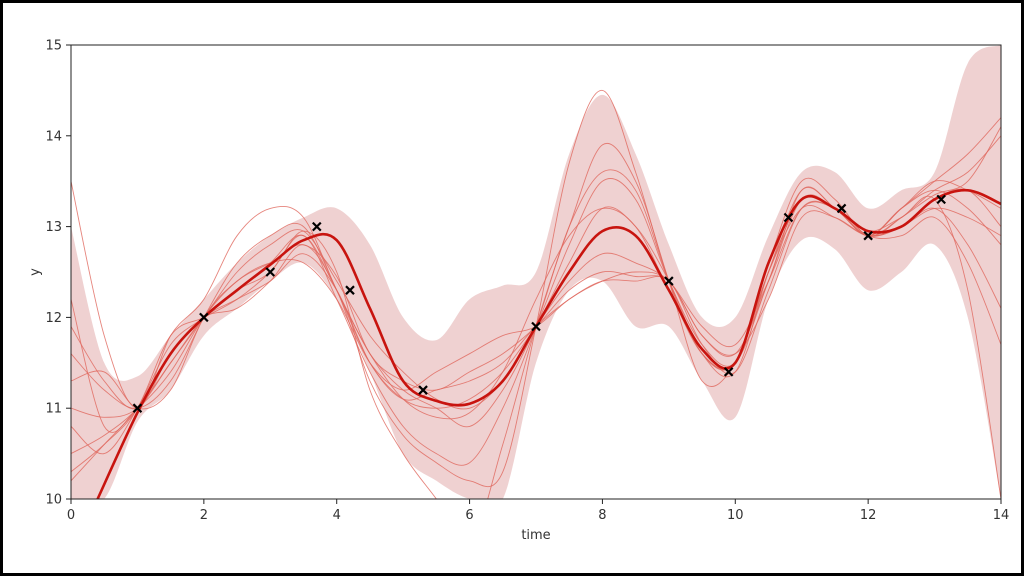 The height and width of the screenshot is (579, 1024). I want to click on y-tick-label: 11, so click(53, 409).